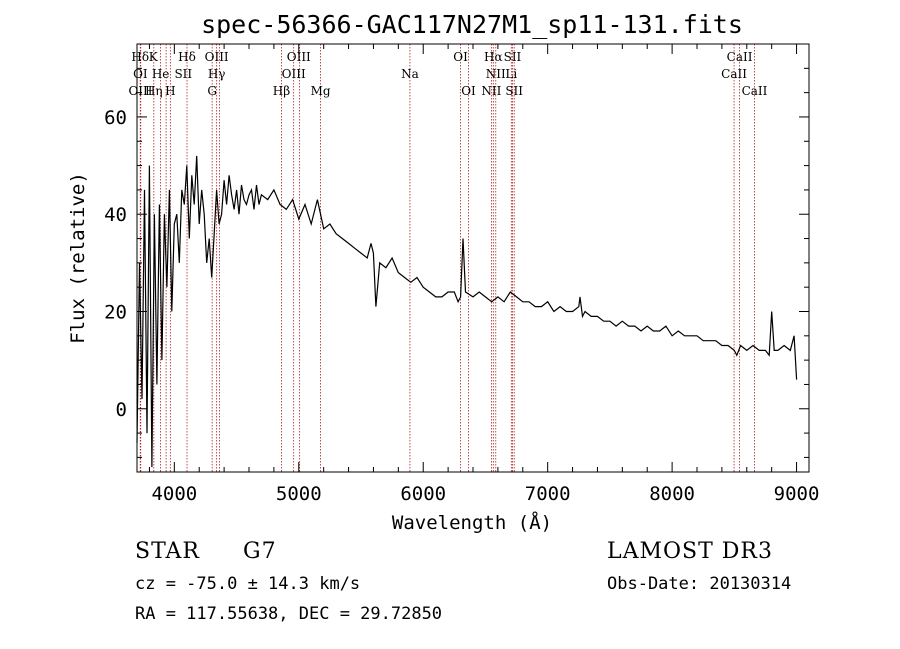 This screenshot has height=649, width=900. What do you see at coordinates (78, 258) in the screenshot?
I see `y-axis-label: Flux (relative)` at bounding box center [78, 258].